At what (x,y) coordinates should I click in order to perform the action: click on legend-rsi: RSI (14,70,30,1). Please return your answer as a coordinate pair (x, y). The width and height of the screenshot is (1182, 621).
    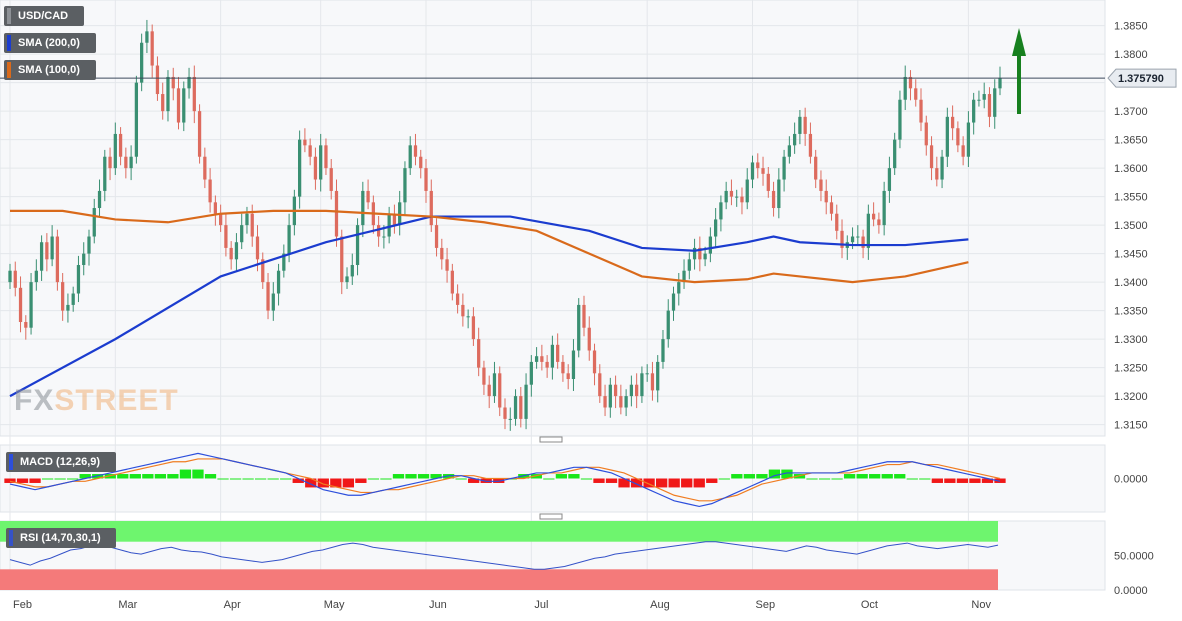
    Looking at the image, I should click on (61, 538).